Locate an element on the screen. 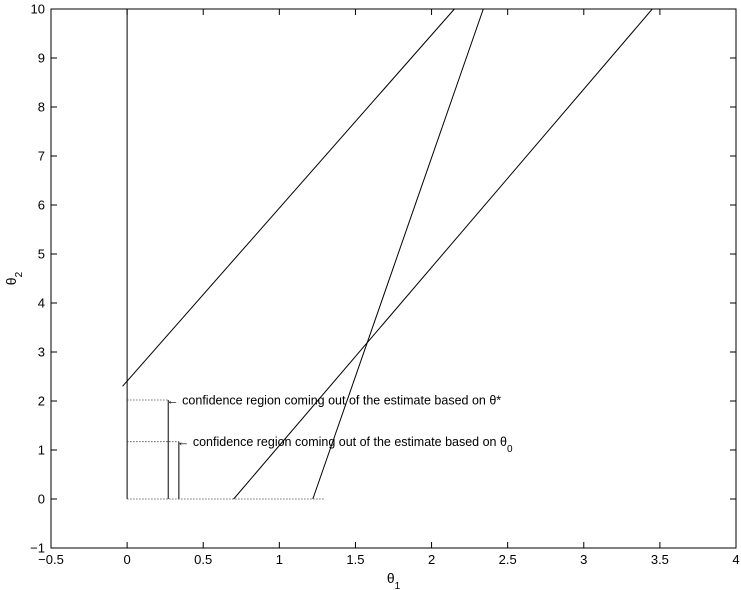 The width and height of the screenshot is (741, 590). y-tick-label: 9 is located at coordinates (41, 58).